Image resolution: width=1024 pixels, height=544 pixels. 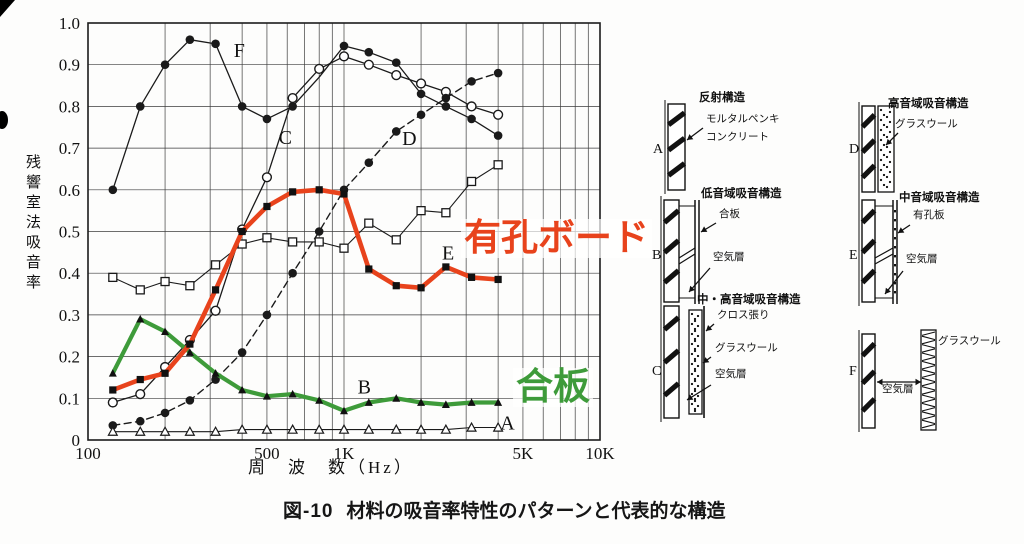 I want to click on diagram-letter-E: E, so click(x=853, y=255).